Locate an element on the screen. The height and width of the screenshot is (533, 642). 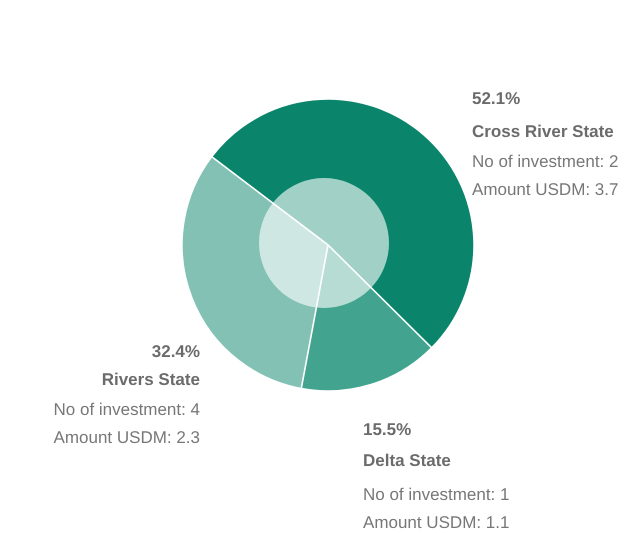
text: No of investment: 1 is located at coordinates (436, 494).